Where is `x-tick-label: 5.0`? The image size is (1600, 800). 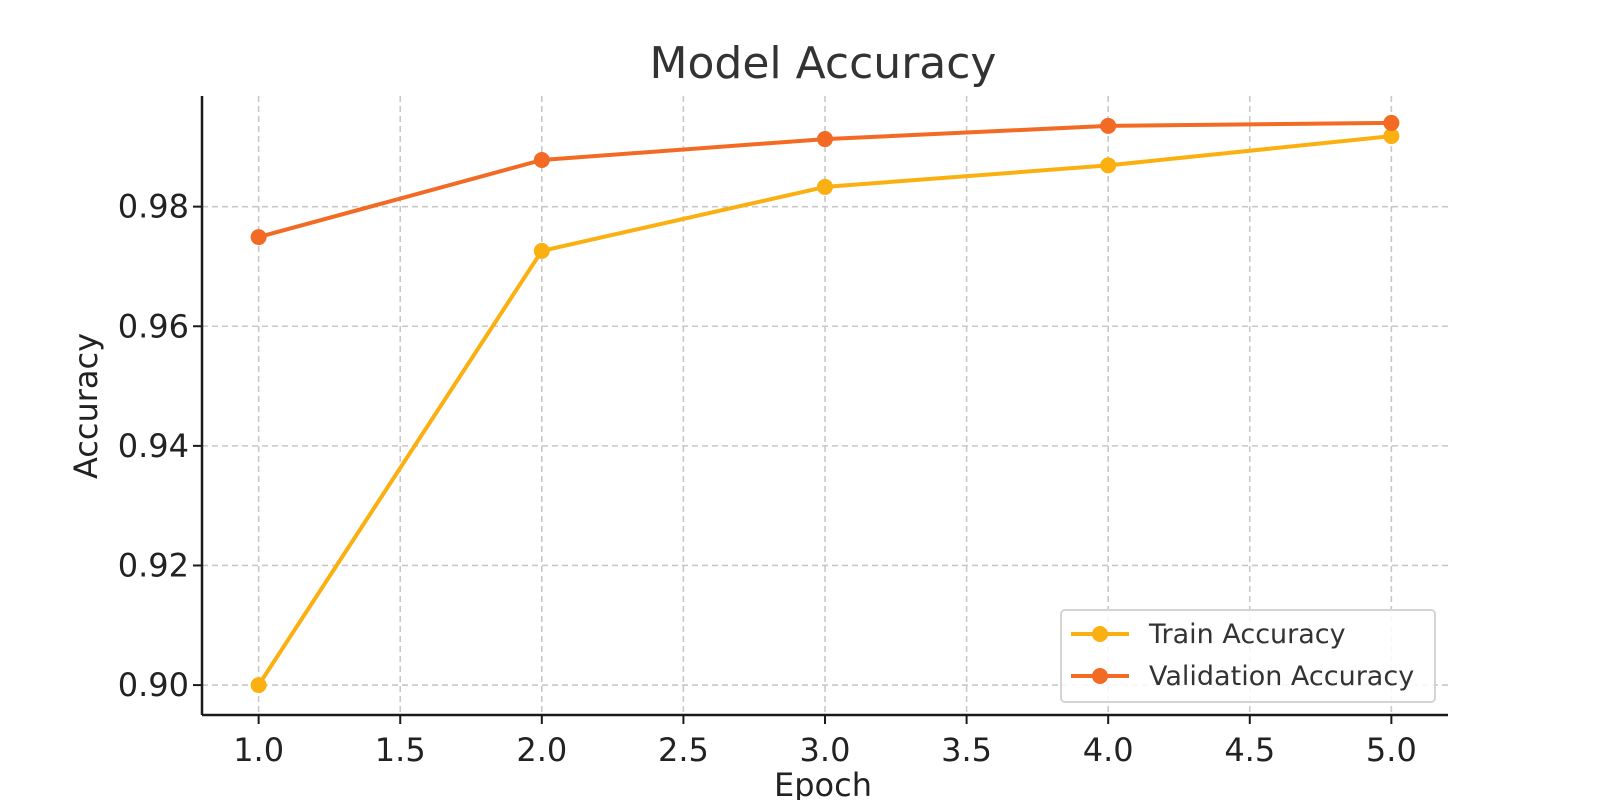
x-tick-label: 5.0 is located at coordinates (1391, 750).